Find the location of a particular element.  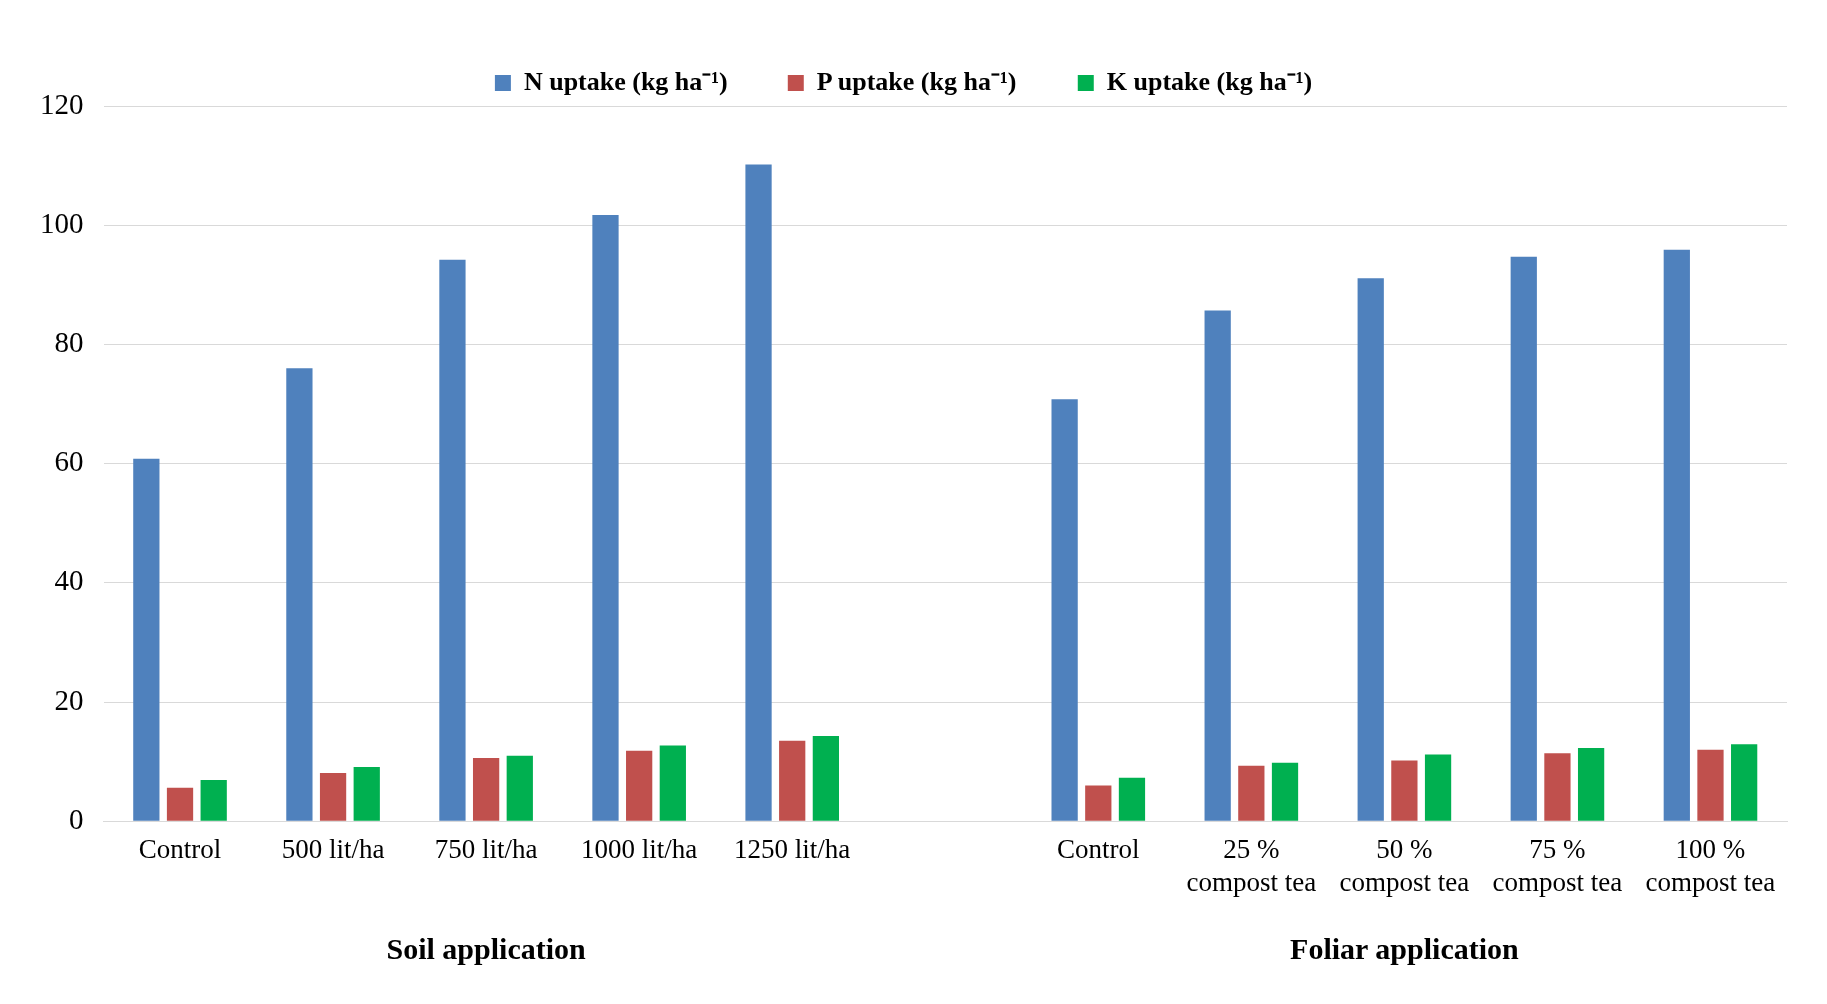

text: Foliar application is located at coordinates (1405, 948).